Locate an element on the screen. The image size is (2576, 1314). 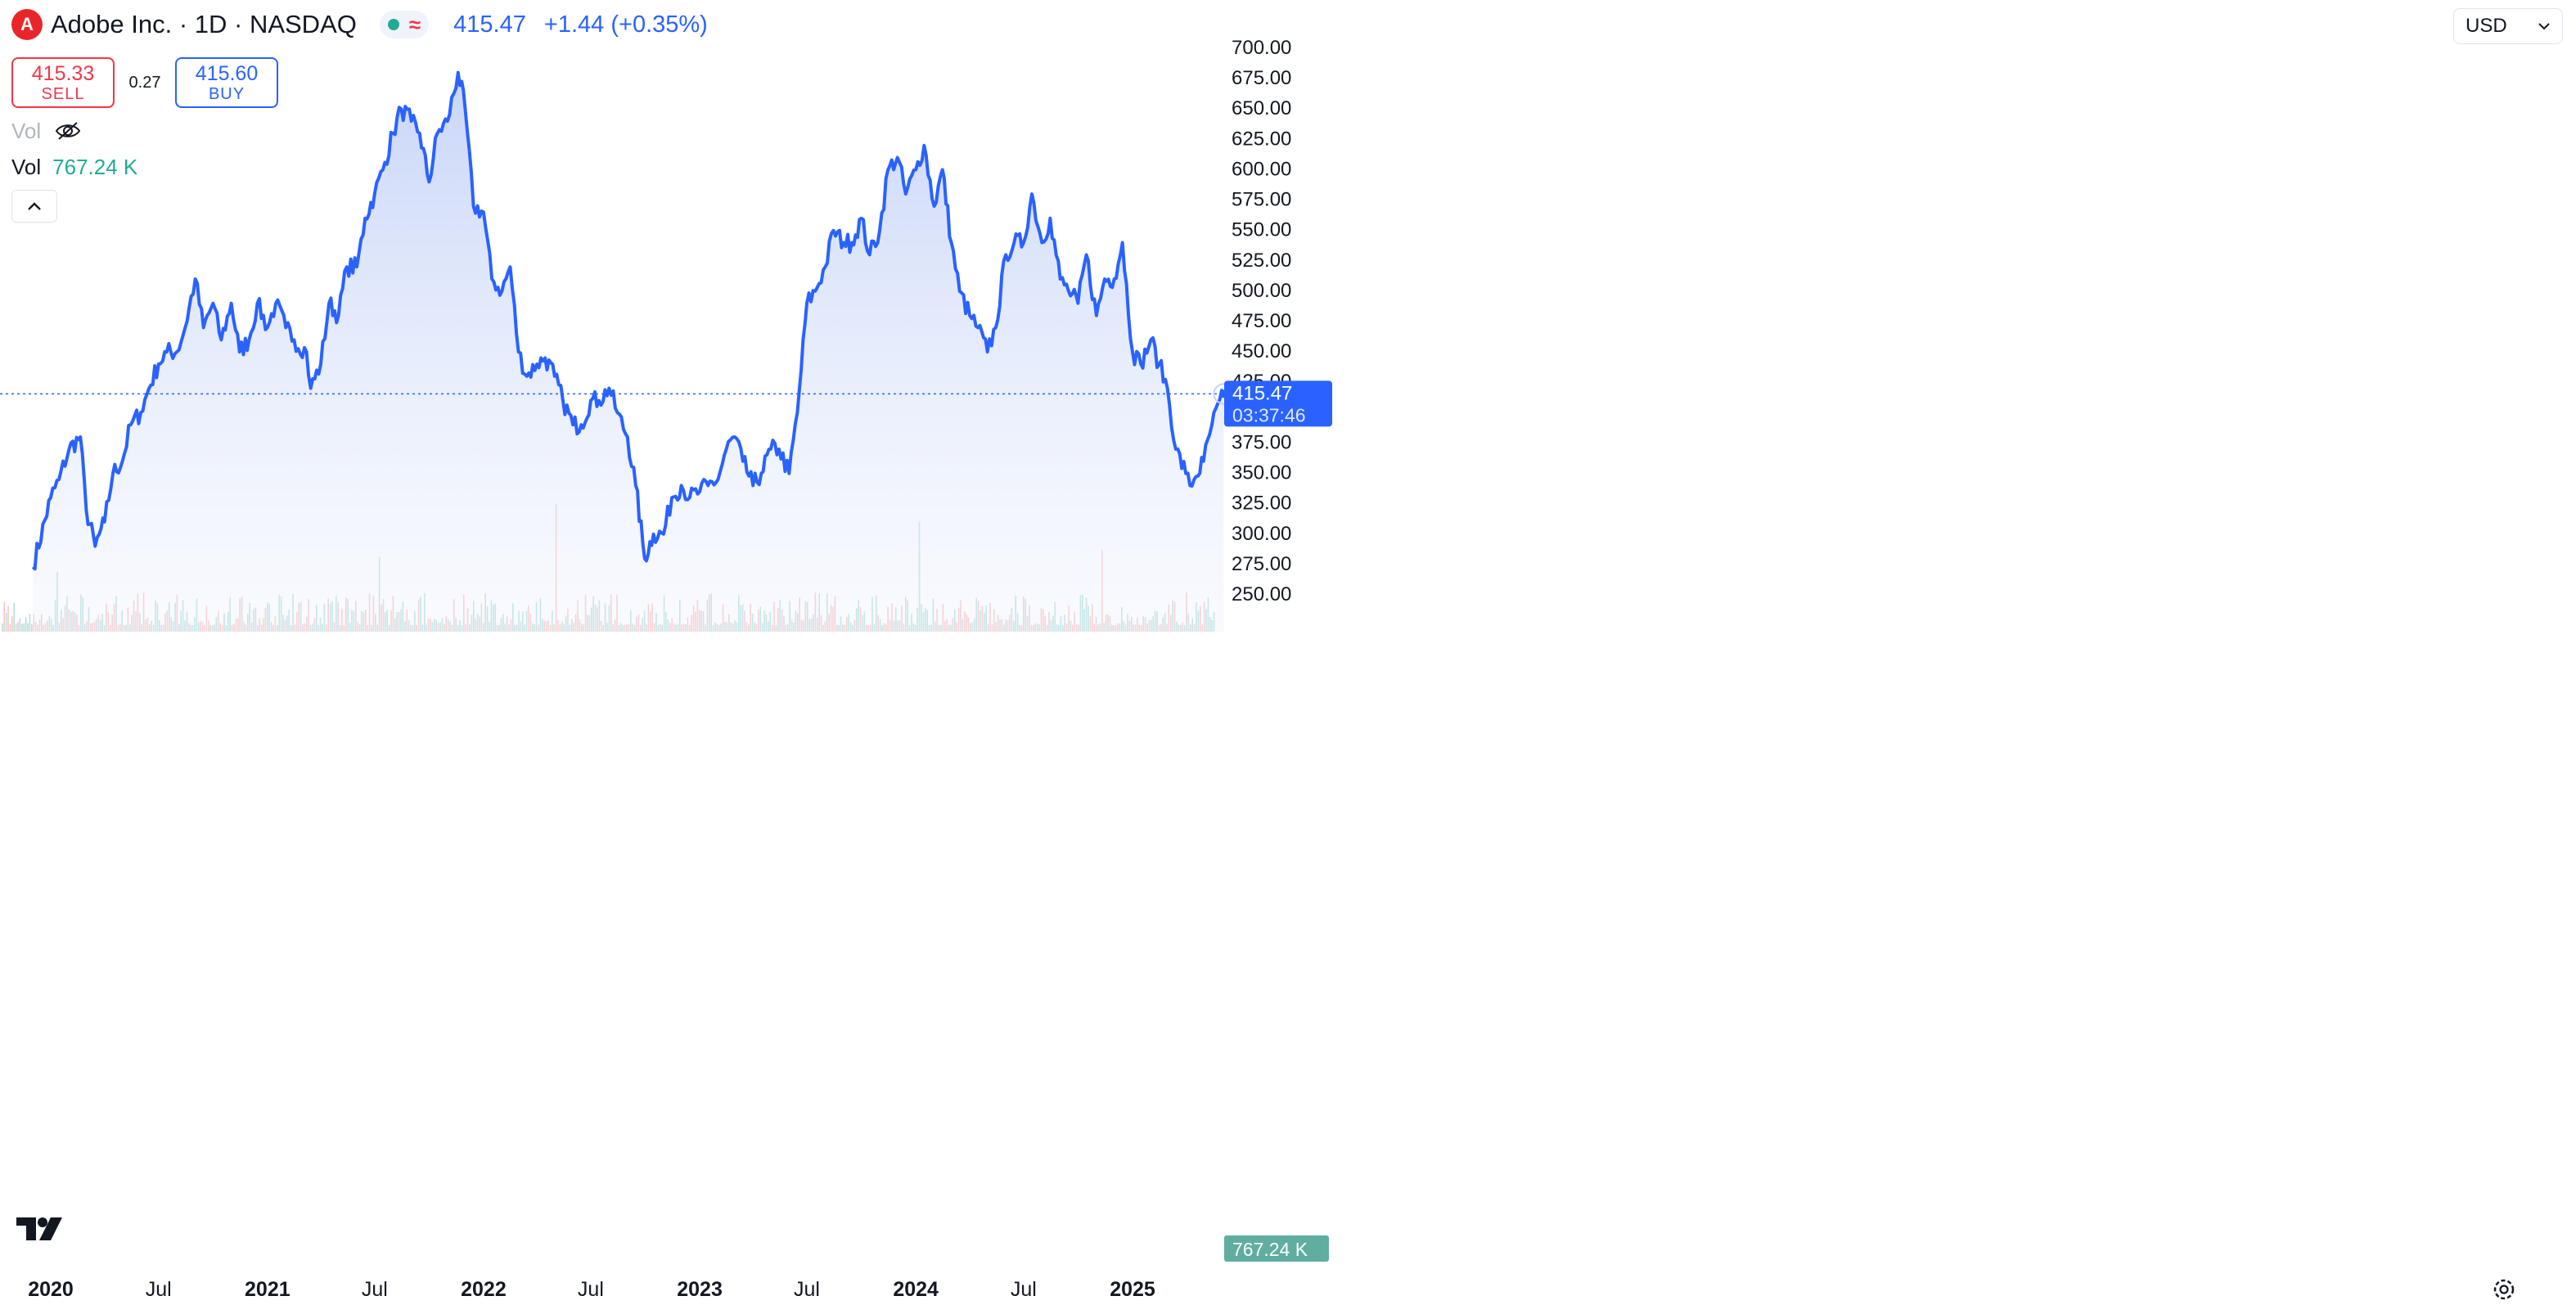
chevron-up-icon is located at coordinates (34, 206).